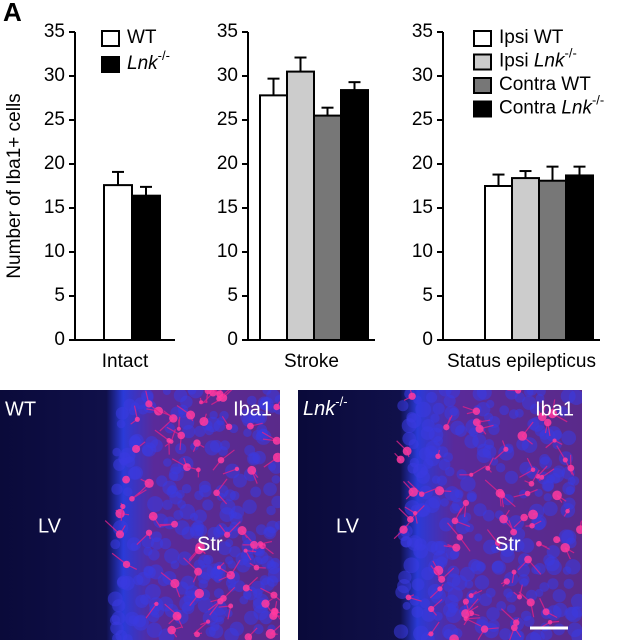 Image resolution: width=638 pixels, height=640 pixels. I want to click on x-axis-label: Stroke, so click(311, 361).